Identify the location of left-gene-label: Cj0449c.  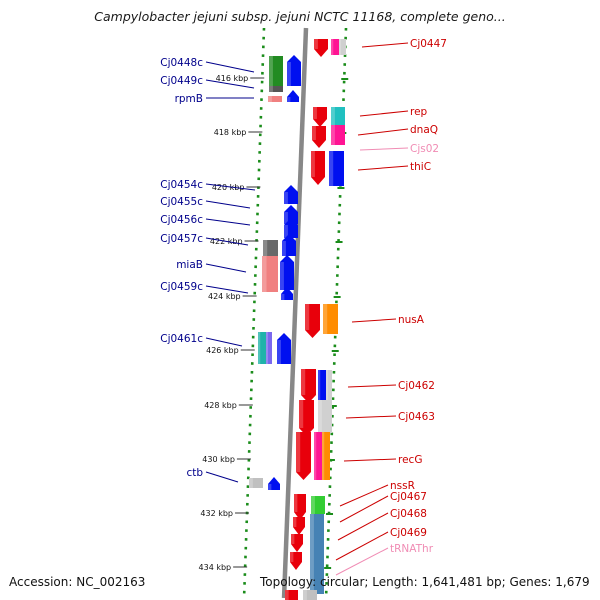
(181, 81).